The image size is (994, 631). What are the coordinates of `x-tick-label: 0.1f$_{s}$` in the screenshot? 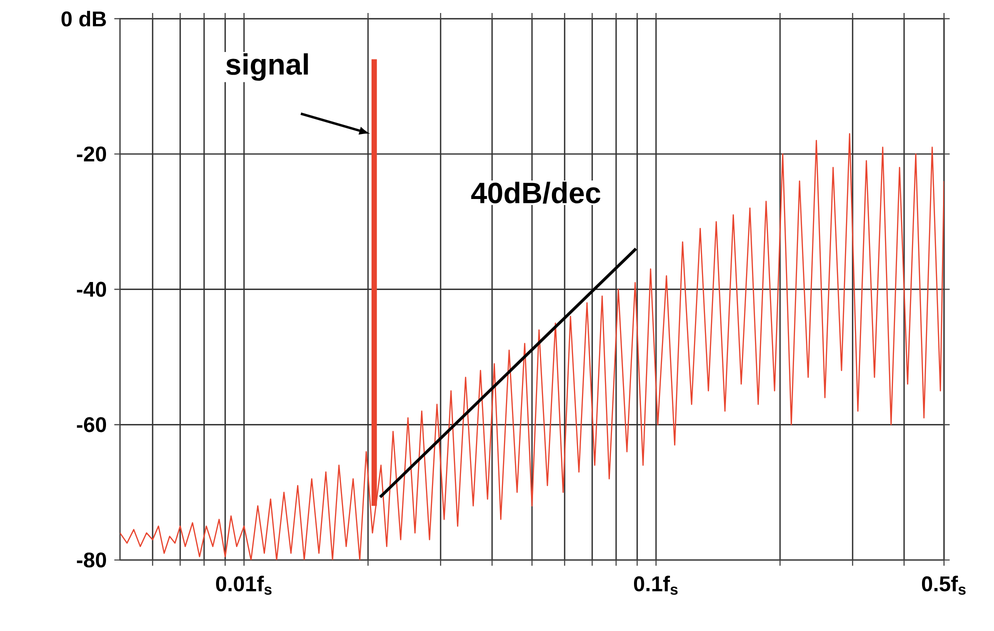 It's located at (656, 585).